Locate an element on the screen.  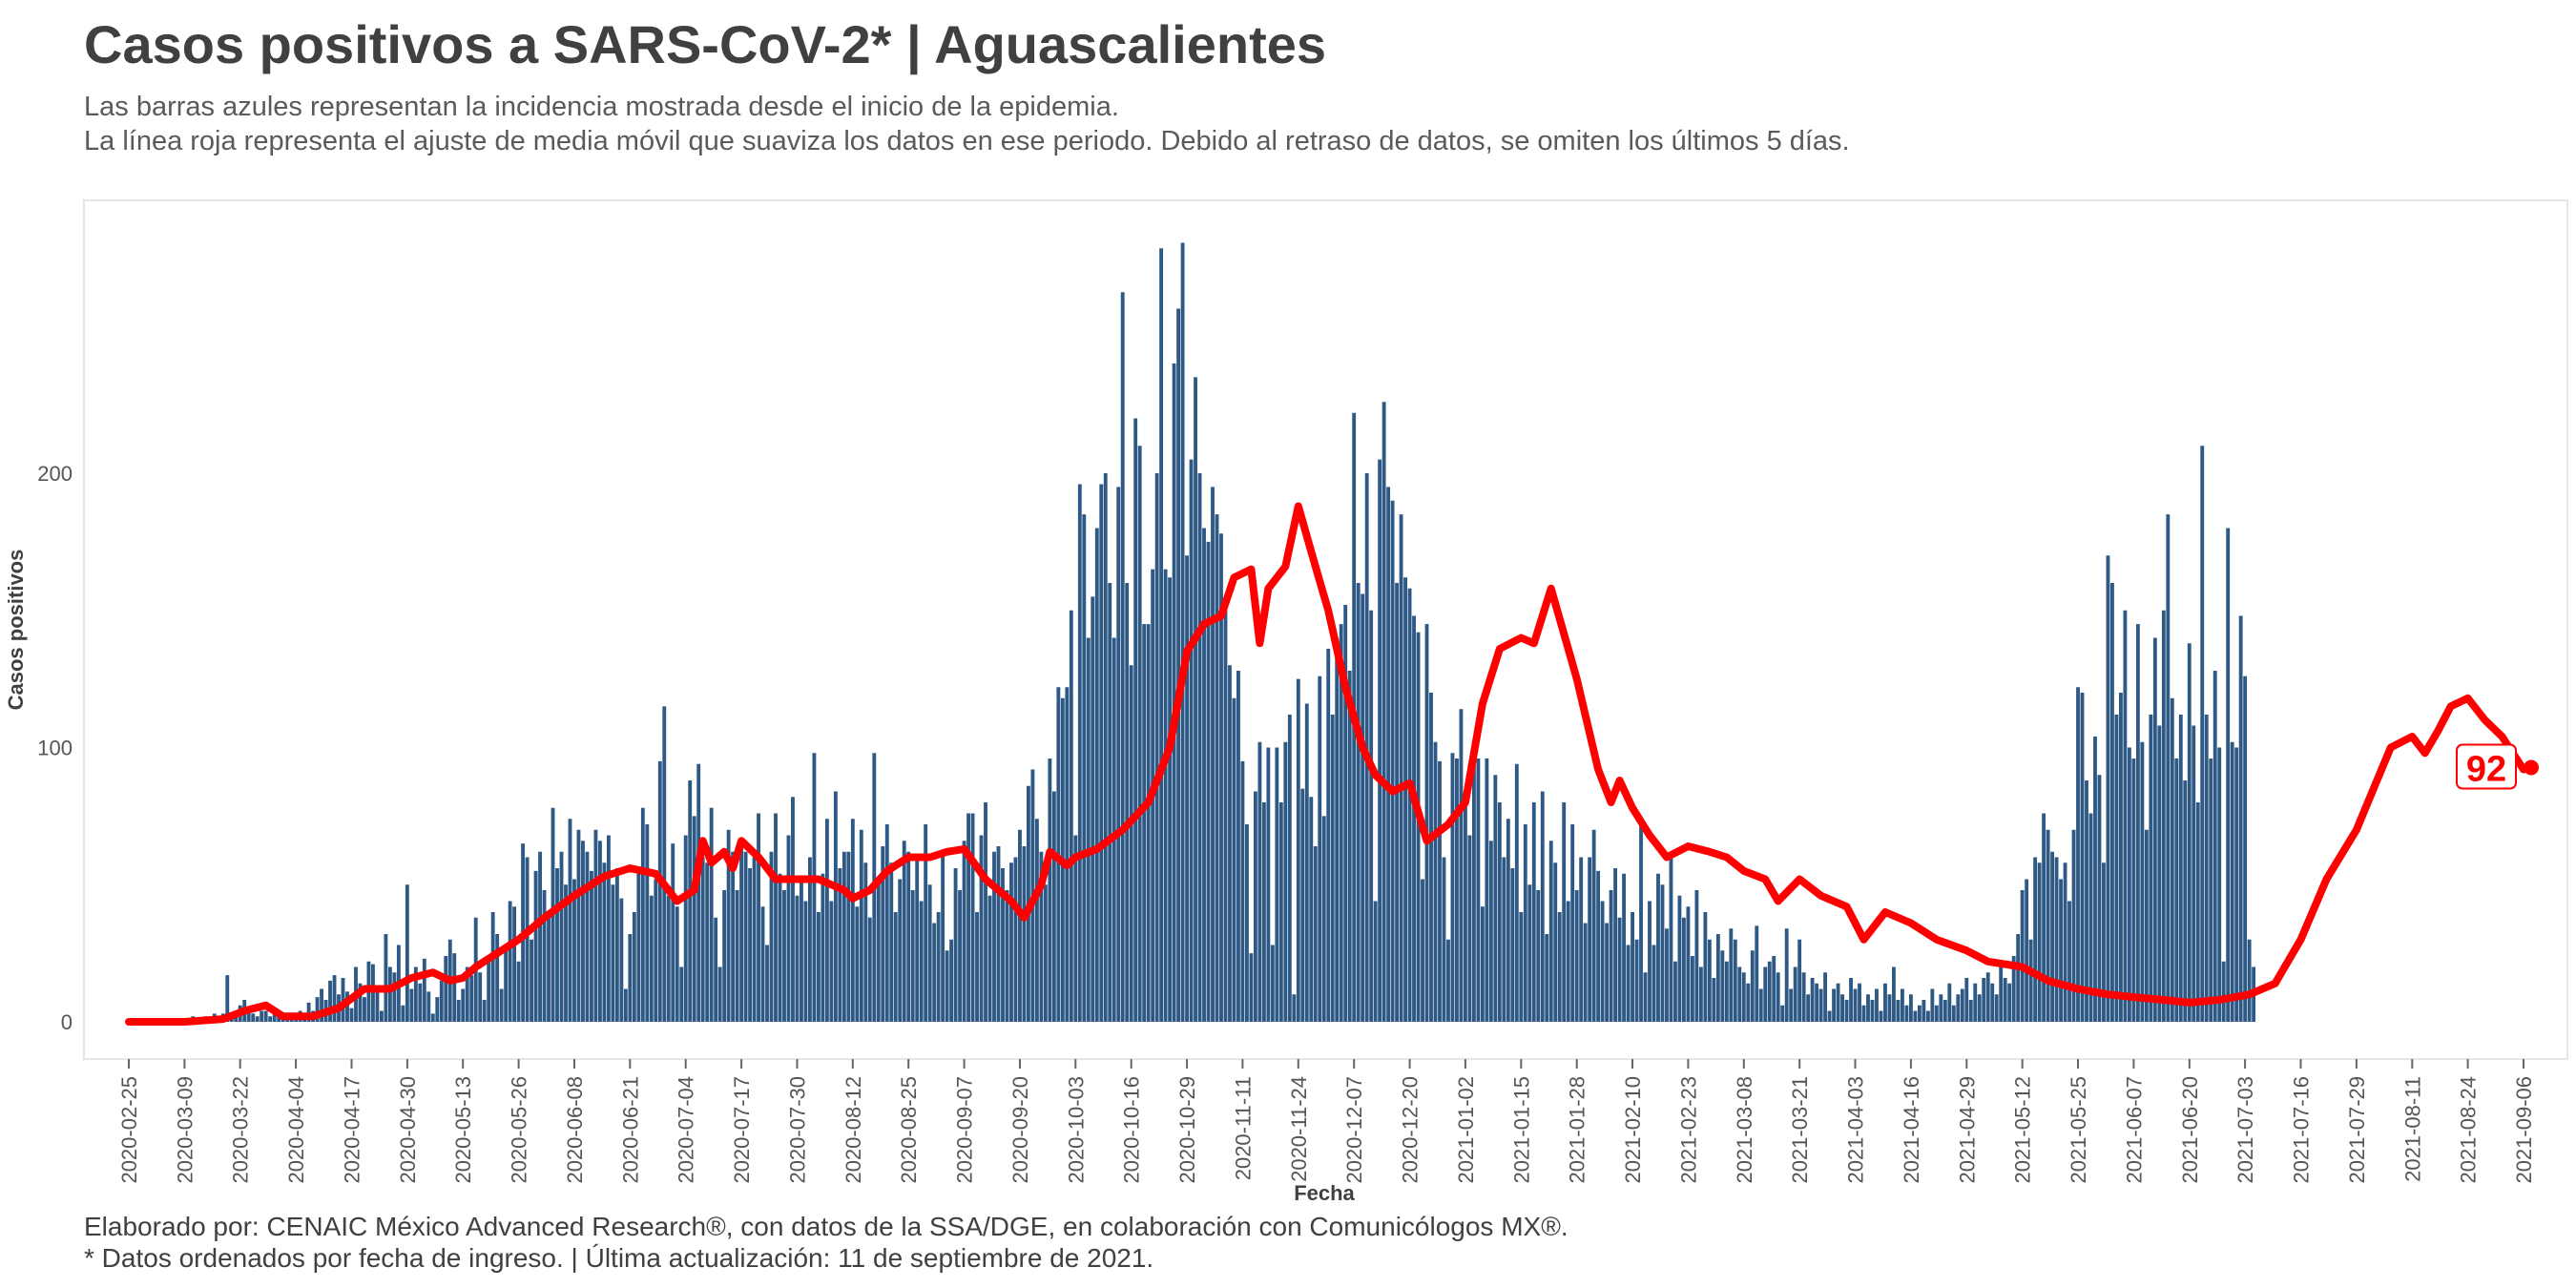
x-tick-label: 2020-04-17 is located at coordinates (352, 1130).